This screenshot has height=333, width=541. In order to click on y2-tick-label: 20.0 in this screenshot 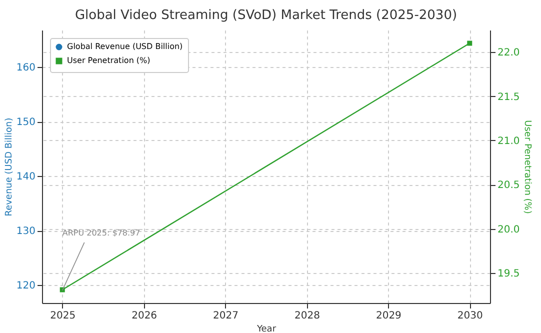, I will do `click(509, 230)`.